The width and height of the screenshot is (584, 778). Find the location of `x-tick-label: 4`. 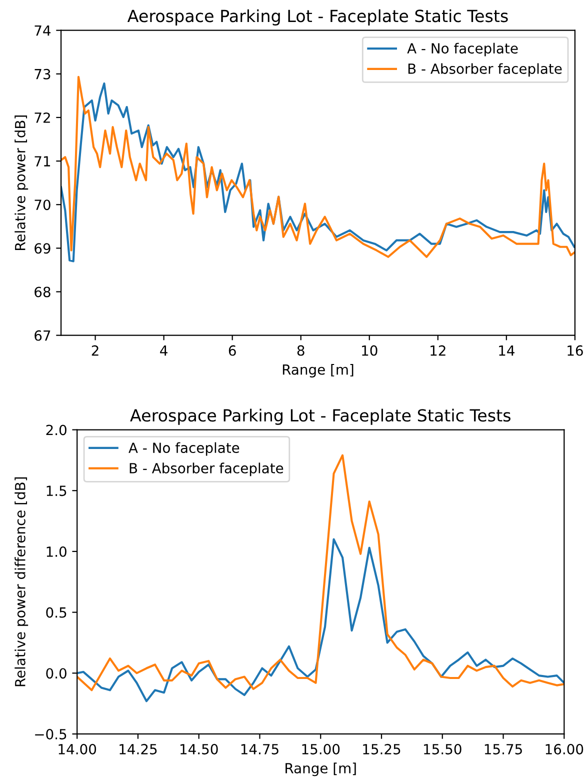

x-tick-label: 4 is located at coordinates (164, 350).